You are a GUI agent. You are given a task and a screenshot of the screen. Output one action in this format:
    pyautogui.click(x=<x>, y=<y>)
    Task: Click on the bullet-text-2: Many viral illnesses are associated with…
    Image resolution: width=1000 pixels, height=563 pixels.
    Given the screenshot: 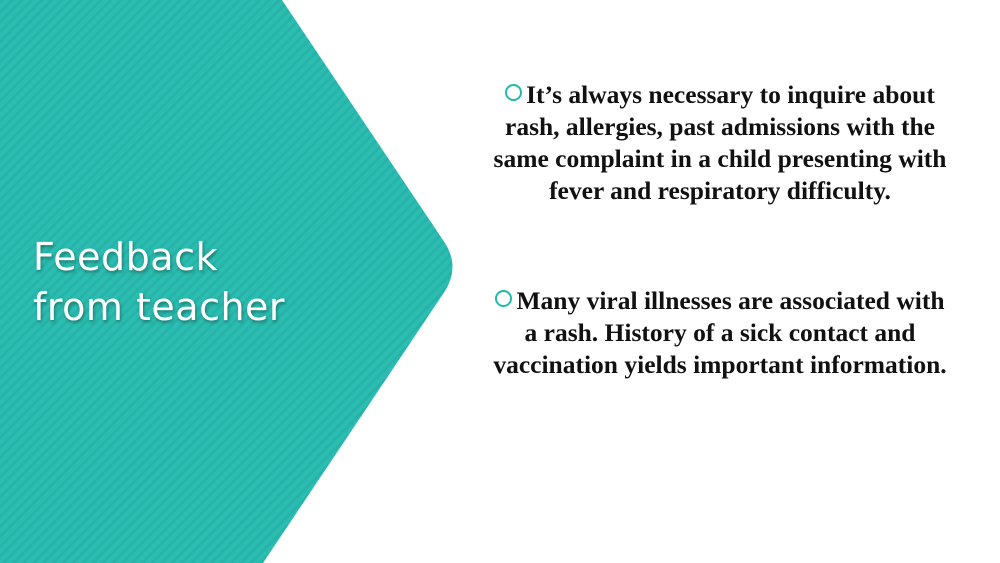 What is the action you would take?
    pyautogui.click(x=720, y=332)
    